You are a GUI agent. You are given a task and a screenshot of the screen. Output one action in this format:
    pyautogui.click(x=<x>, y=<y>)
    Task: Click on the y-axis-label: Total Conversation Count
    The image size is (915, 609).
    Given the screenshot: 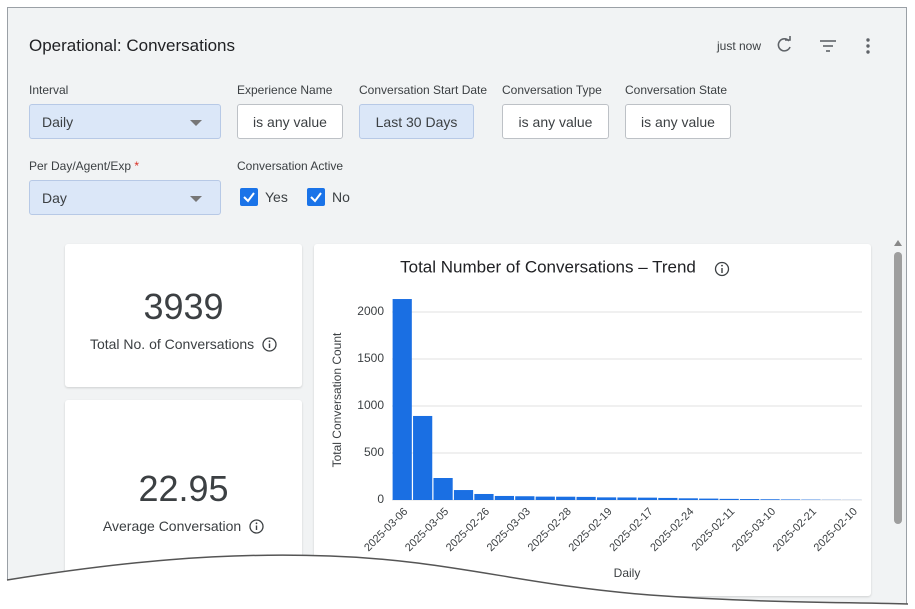 What is the action you would take?
    pyautogui.click(x=337, y=399)
    